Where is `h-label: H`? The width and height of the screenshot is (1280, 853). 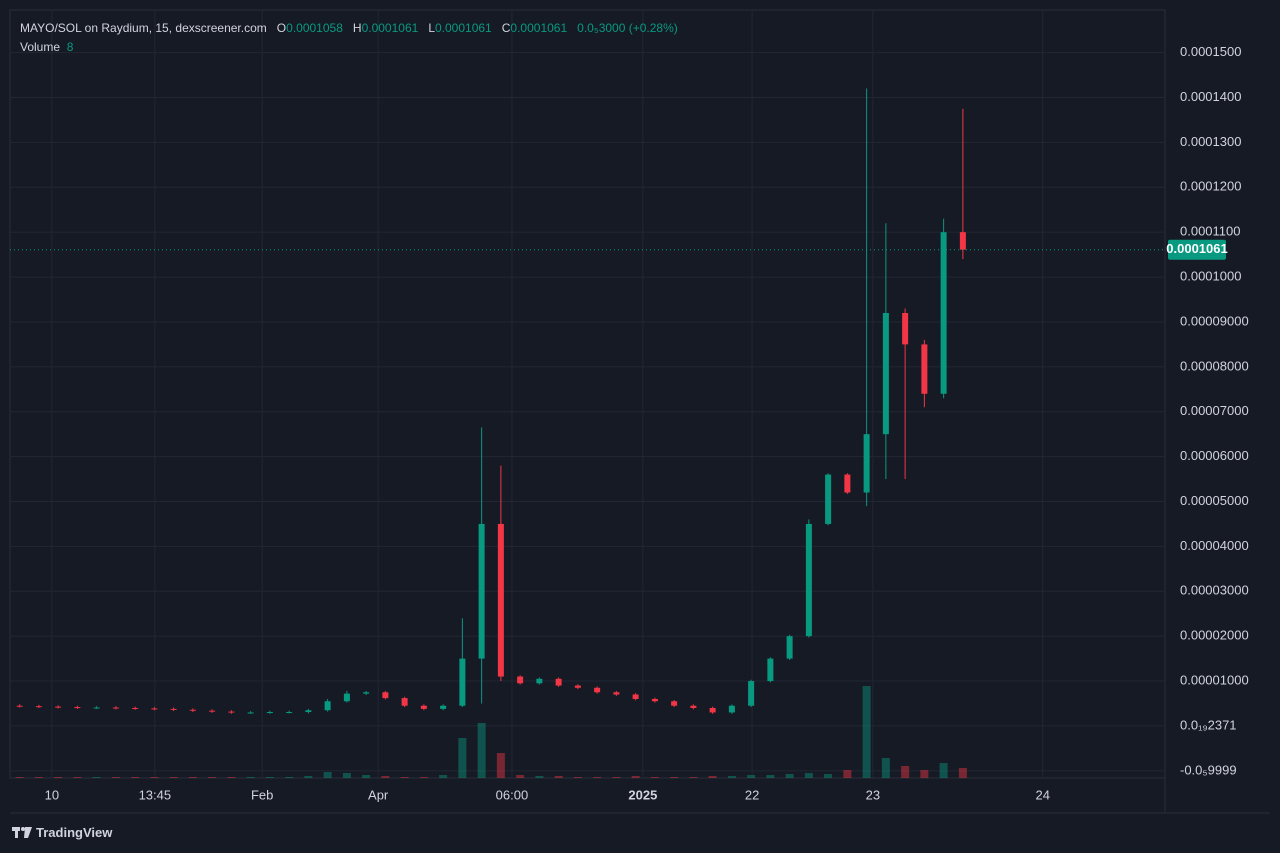
h-label: H is located at coordinates (357, 28).